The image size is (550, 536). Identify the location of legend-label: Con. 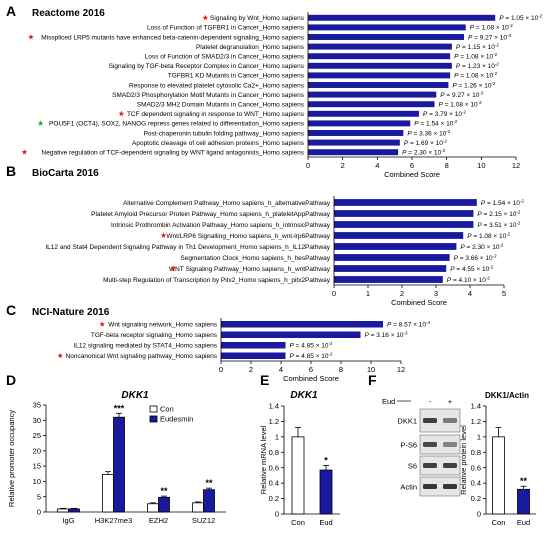
(167, 409).